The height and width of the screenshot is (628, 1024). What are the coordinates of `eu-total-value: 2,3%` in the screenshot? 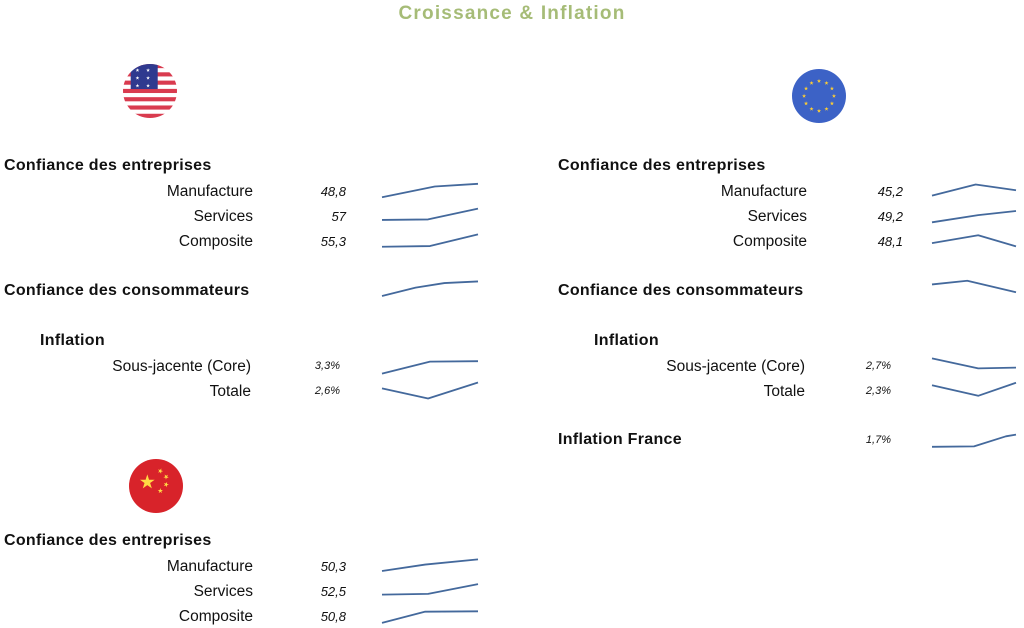 It's located at (878, 391).